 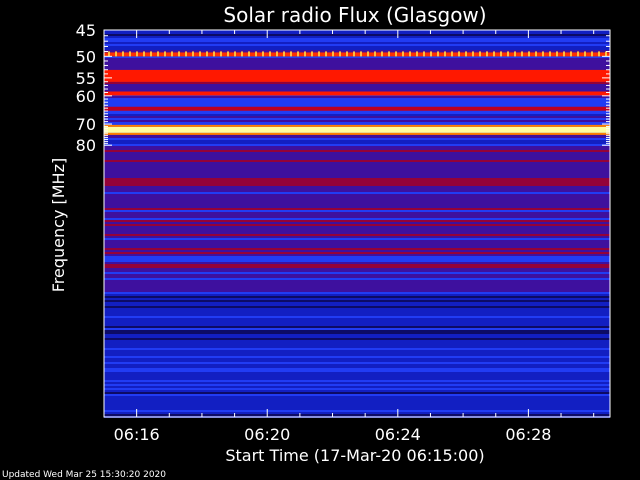 I want to click on y-tick-label: 70, so click(x=86, y=124).